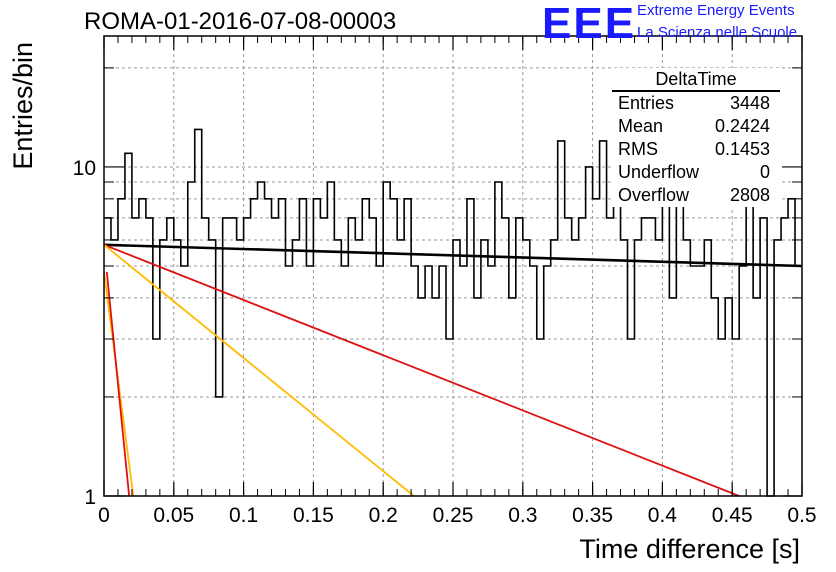  Describe the element at coordinates (764, 172) in the screenshot. I see `stats-value: 0` at that location.